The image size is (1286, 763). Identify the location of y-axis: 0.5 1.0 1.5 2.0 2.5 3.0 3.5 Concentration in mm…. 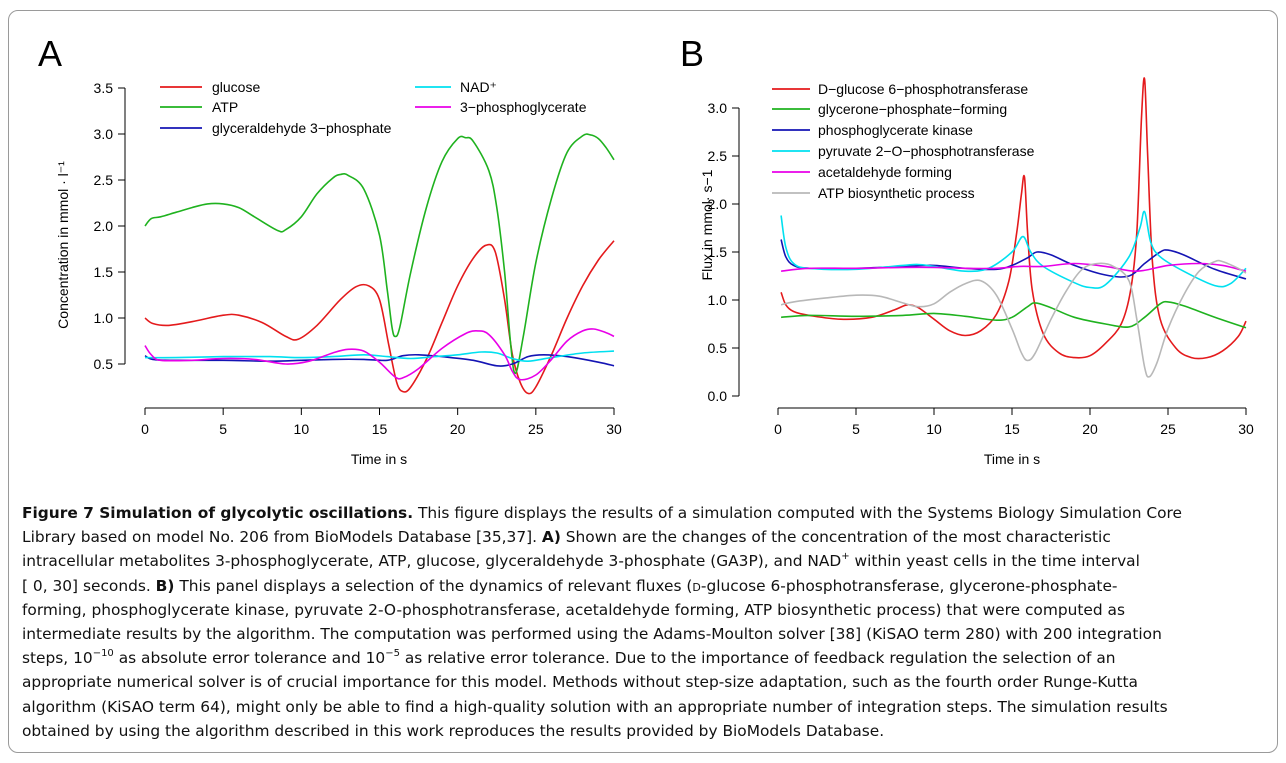
(90, 226).